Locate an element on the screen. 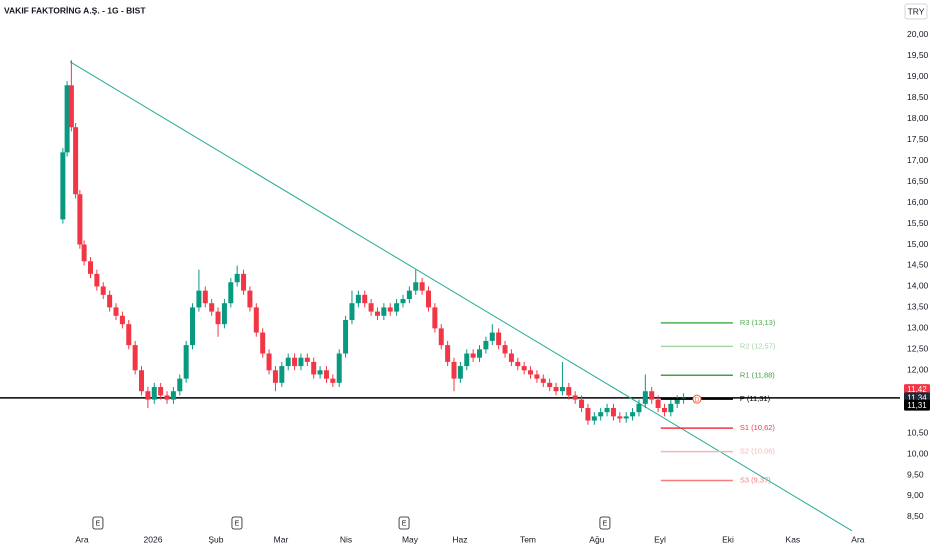 Image resolution: width=932 pixels, height=550 pixels. price-label: 11,31 is located at coordinates (917, 405).